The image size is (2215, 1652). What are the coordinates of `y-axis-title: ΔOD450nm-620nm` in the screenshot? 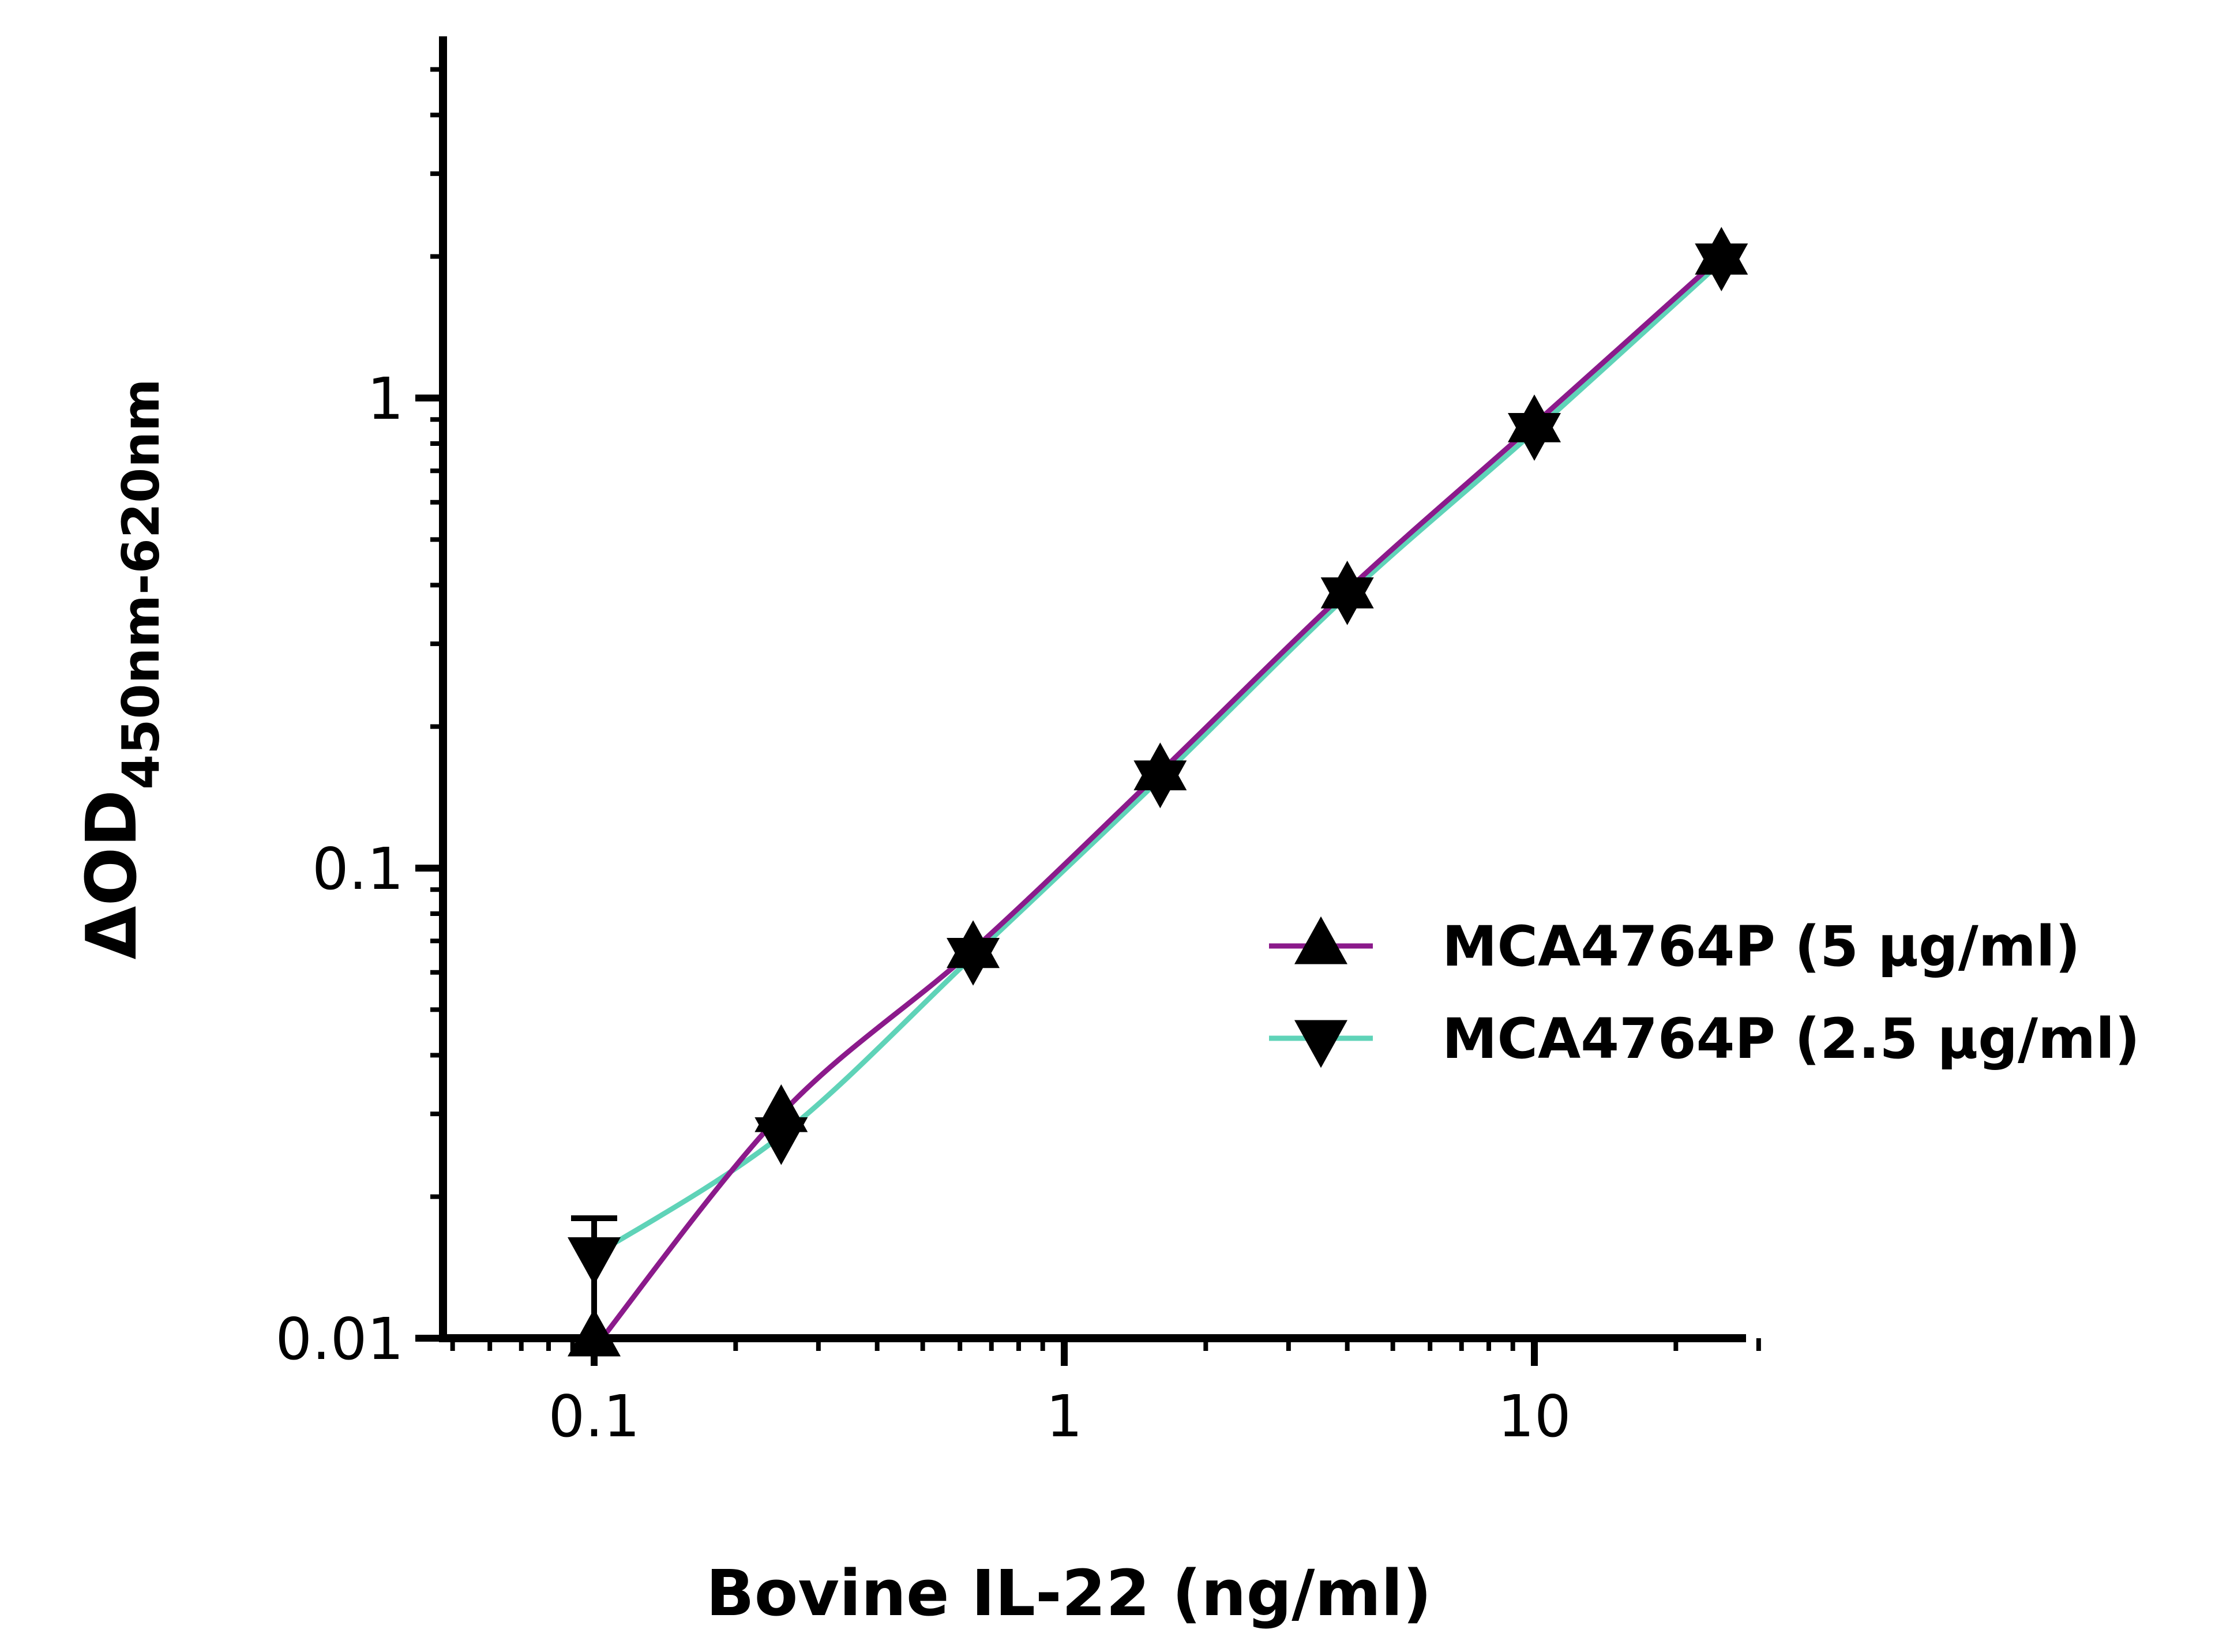 It's located at (121, 669).